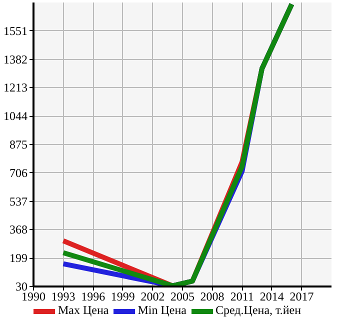 The width and height of the screenshot is (345, 335). Describe the element at coordinates (152, 297) in the screenshot. I see `x-tick-label: 2002` at that location.